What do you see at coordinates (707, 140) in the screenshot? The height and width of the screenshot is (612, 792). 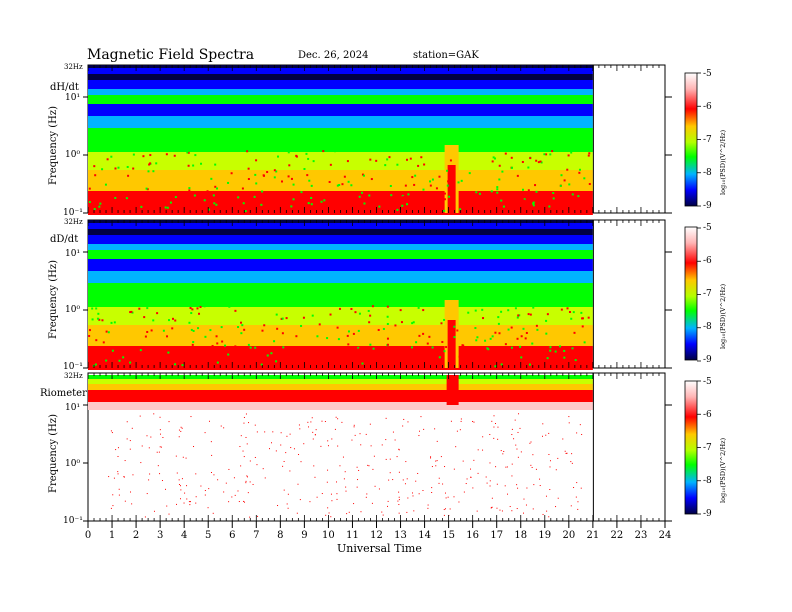 I see `colorbar-tick-label: -7` at bounding box center [707, 140].